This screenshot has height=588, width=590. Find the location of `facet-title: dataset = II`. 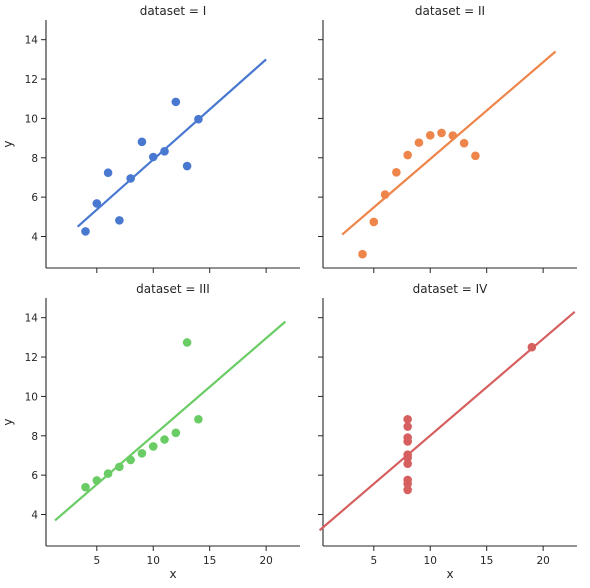

facet-title: dataset = II is located at coordinates (450, 11).